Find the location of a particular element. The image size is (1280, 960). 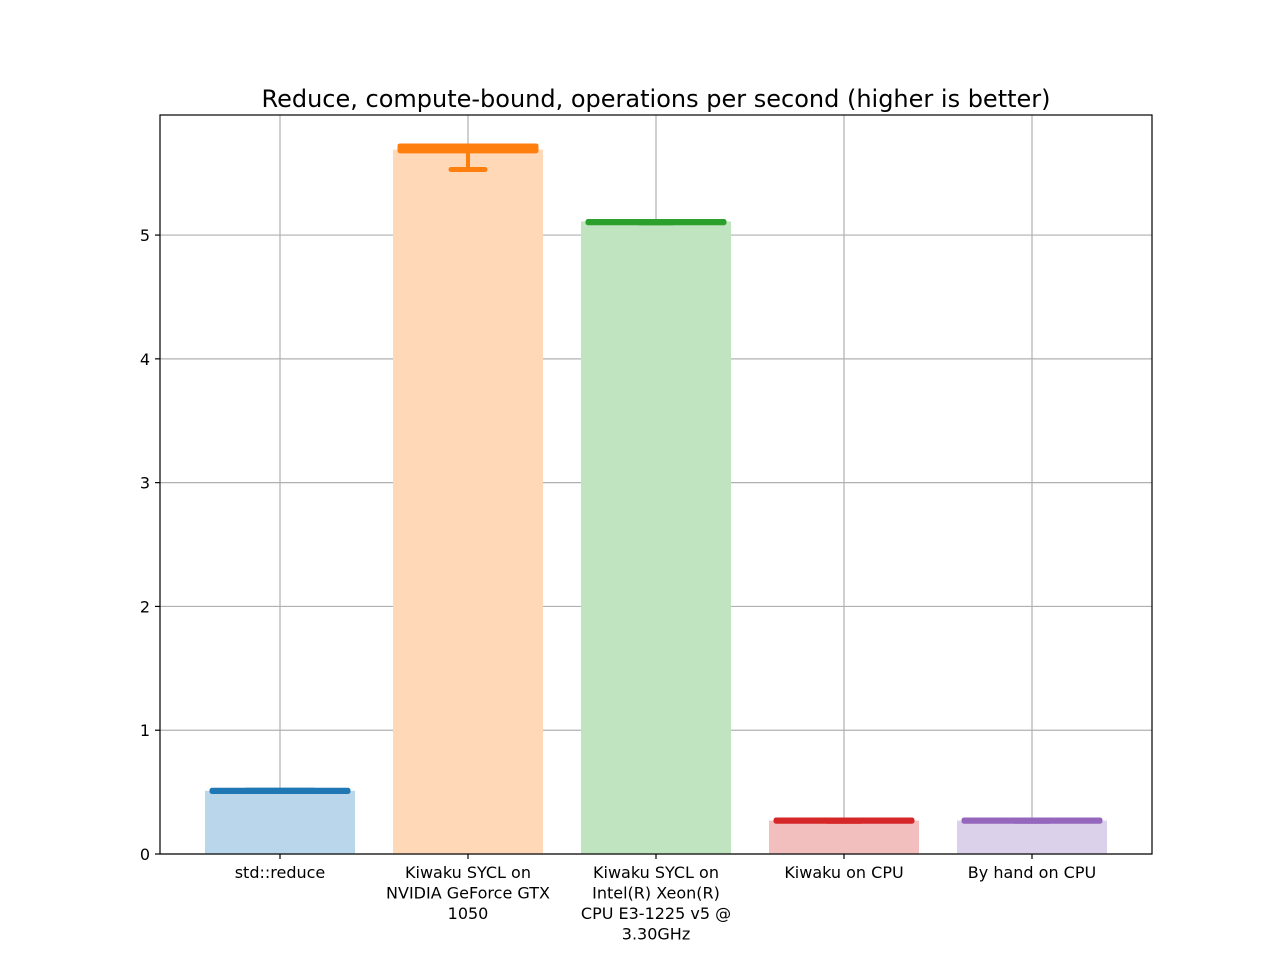

x-tick-label: std::reduce is located at coordinates (280, 872).